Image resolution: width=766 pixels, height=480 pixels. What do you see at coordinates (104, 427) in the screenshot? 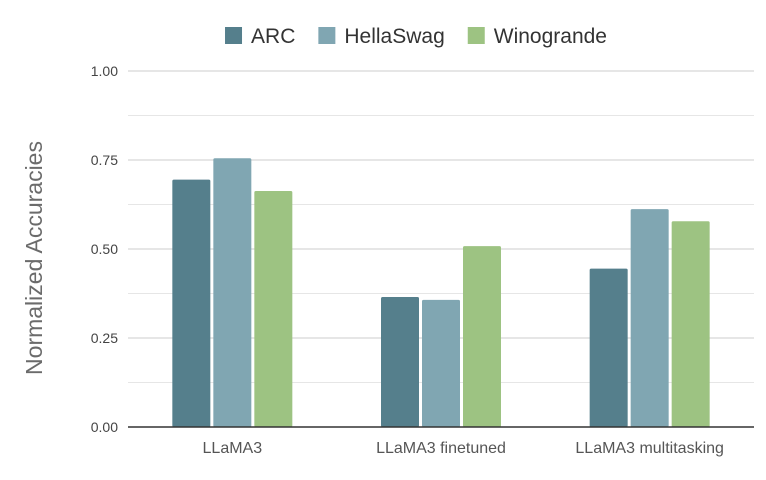
I see `y-tick-label: 0.00` at bounding box center [104, 427].